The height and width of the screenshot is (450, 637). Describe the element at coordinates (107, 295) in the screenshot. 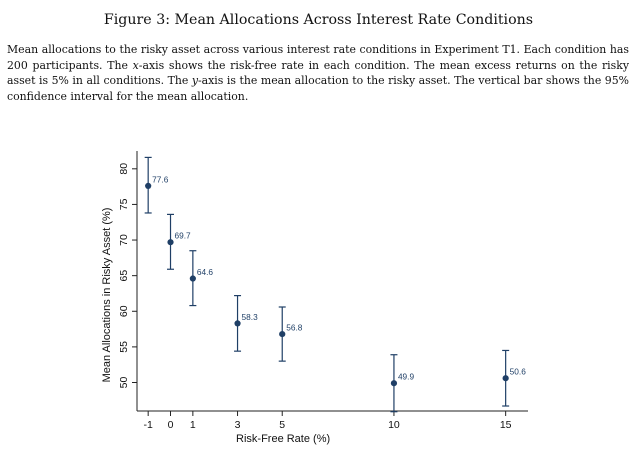

I see `y-axis-title: Mean Allocations in Risky Asset (%)` at that location.